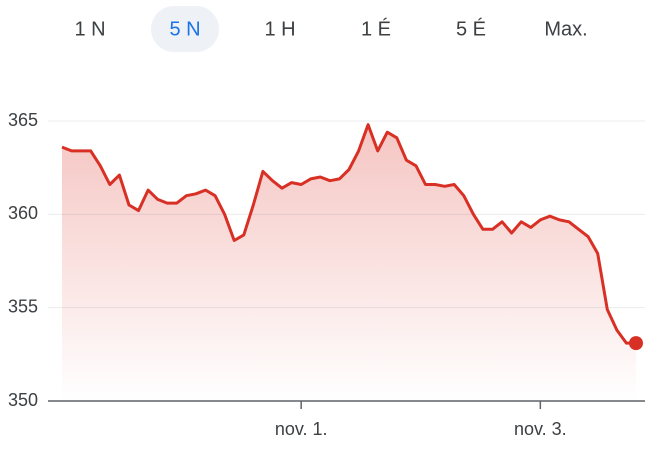 The height and width of the screenshot is (450, 666). Describe the element at coordinates (565, 29) in the screenshot. I see `range-tab: Max.` at that location.